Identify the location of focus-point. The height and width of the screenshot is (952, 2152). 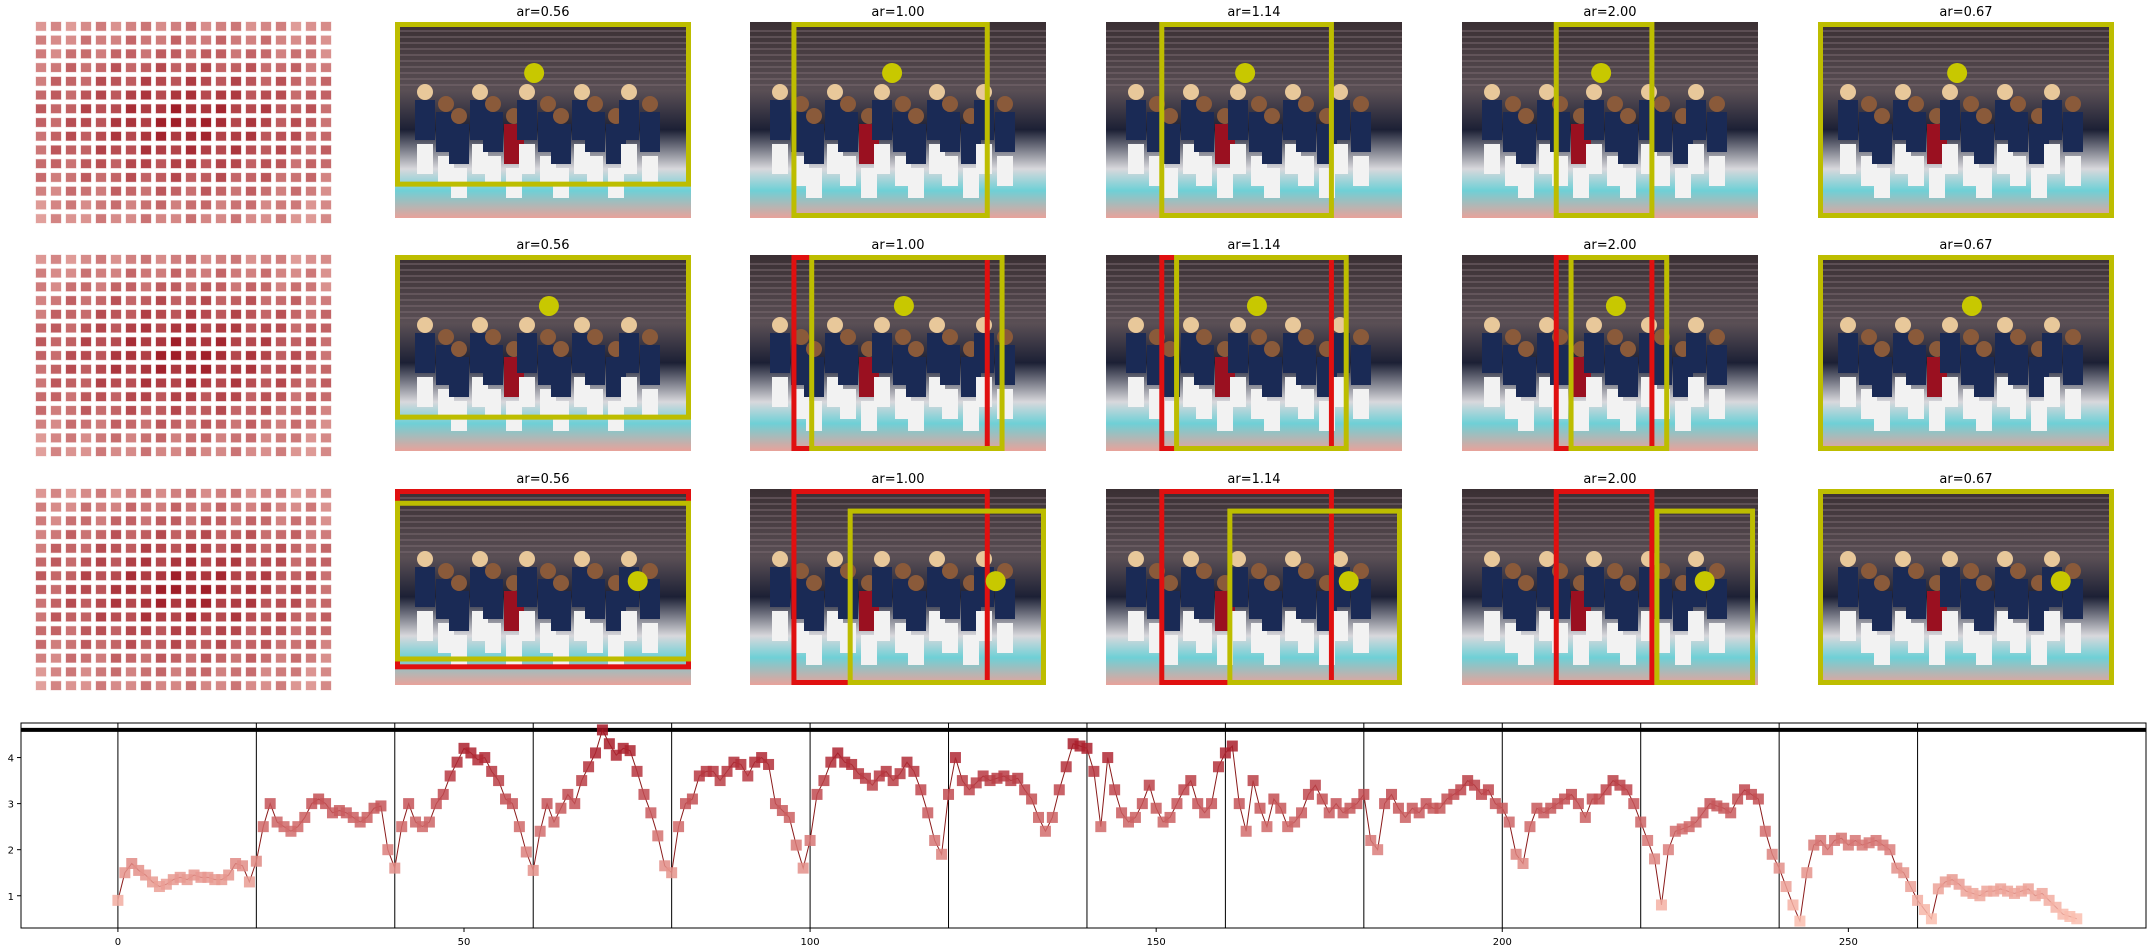
(995, 581).